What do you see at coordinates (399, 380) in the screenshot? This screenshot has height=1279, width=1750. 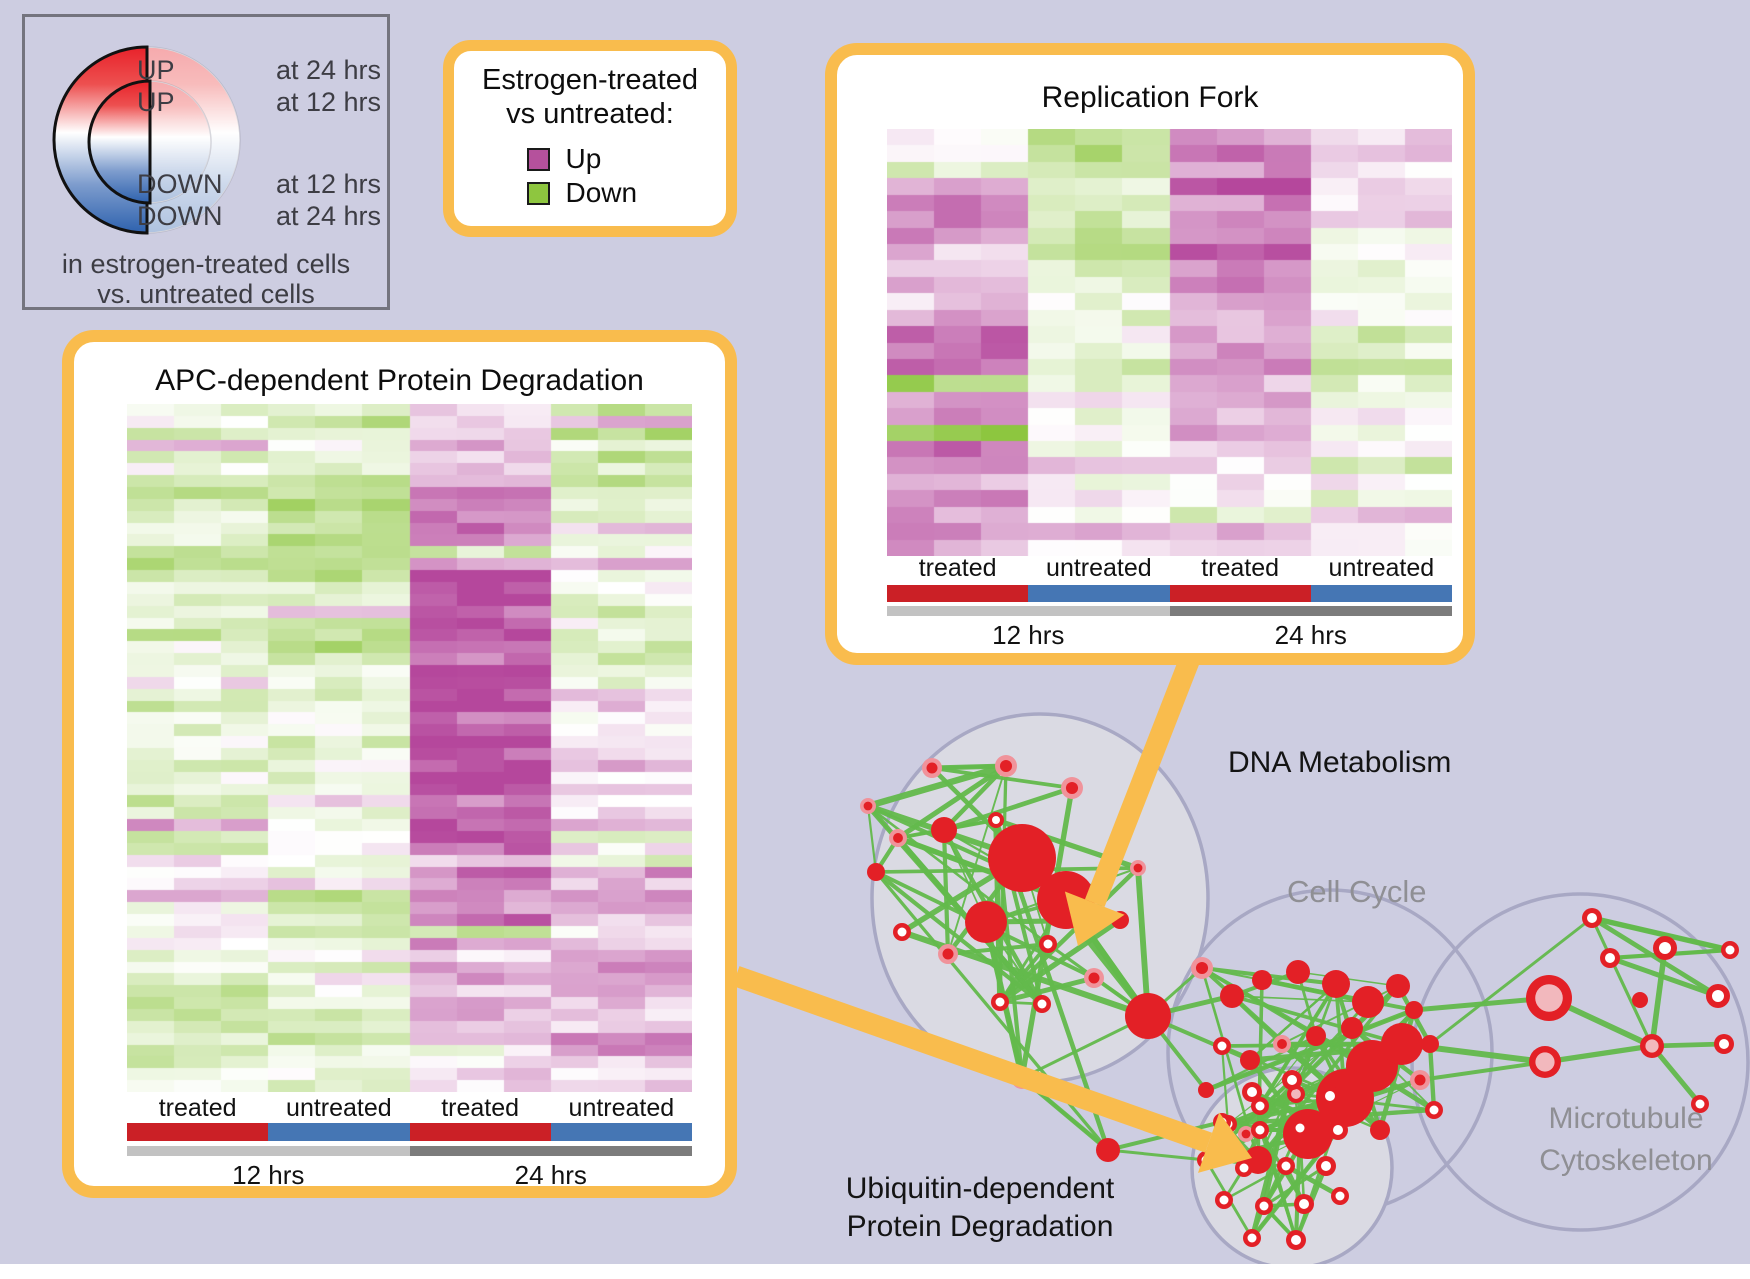 I see `apc-panel-title: APC-dependent Protein Degradation` at bounding box center [399, 380].